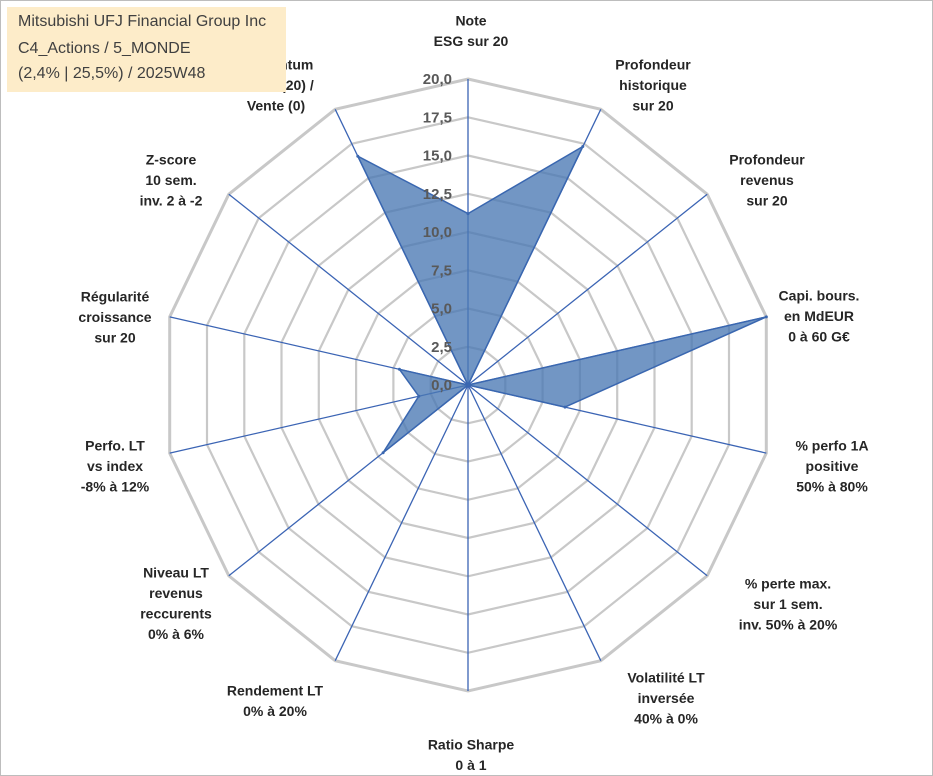  What do you see at coordinates (819, 295) in the screenshot?
I see `axis-label-3-line-0: Capi. bours.` at bounding box center [819, 295].